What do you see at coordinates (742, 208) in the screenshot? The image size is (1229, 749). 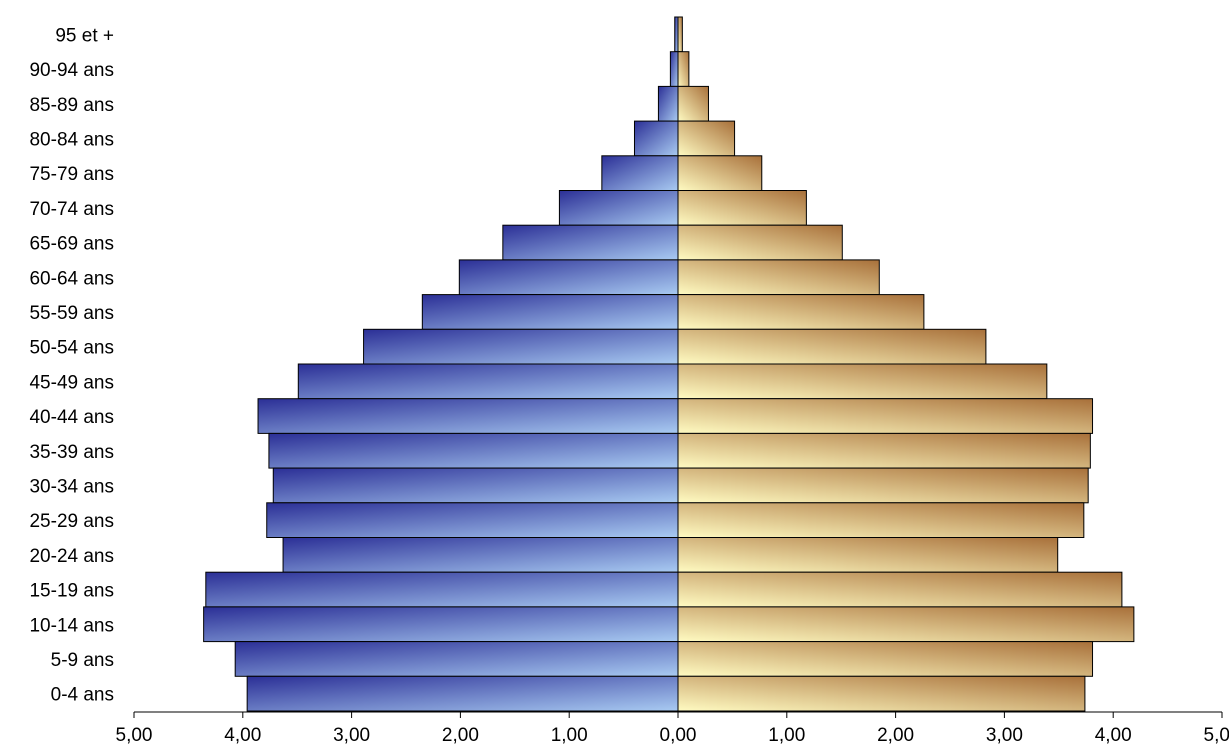 I see `bar-right-70-74-ans` at bounding box center [742, 208].